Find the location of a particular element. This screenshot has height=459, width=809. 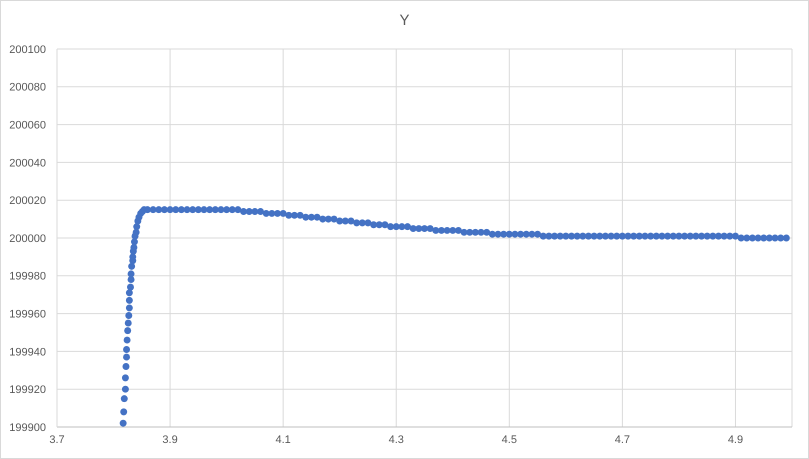

y-tick-label: 199920 is located at coordinates (27, 390).